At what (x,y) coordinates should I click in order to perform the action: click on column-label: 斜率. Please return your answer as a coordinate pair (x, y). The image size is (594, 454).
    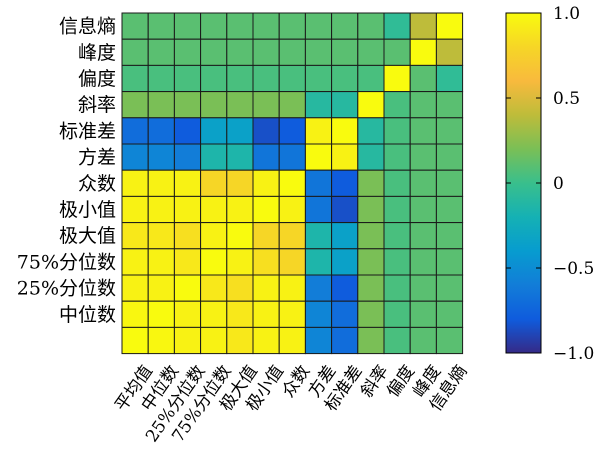
    Looking at the image, I should click on (375, 381).